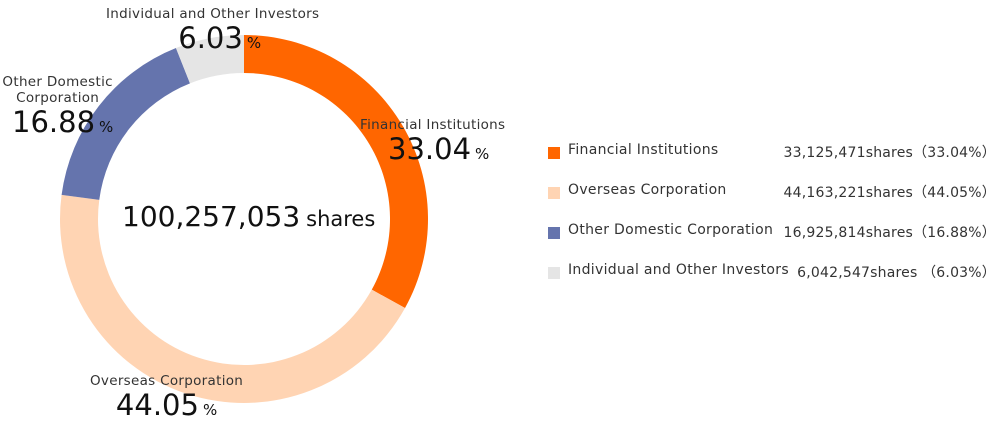 The height and width of the screenshot is (440, 1000). What do you see at coordinates (341, 219) in the screenshot?
I see `total-shares-unit: shares` at bounding box center [341, 219].